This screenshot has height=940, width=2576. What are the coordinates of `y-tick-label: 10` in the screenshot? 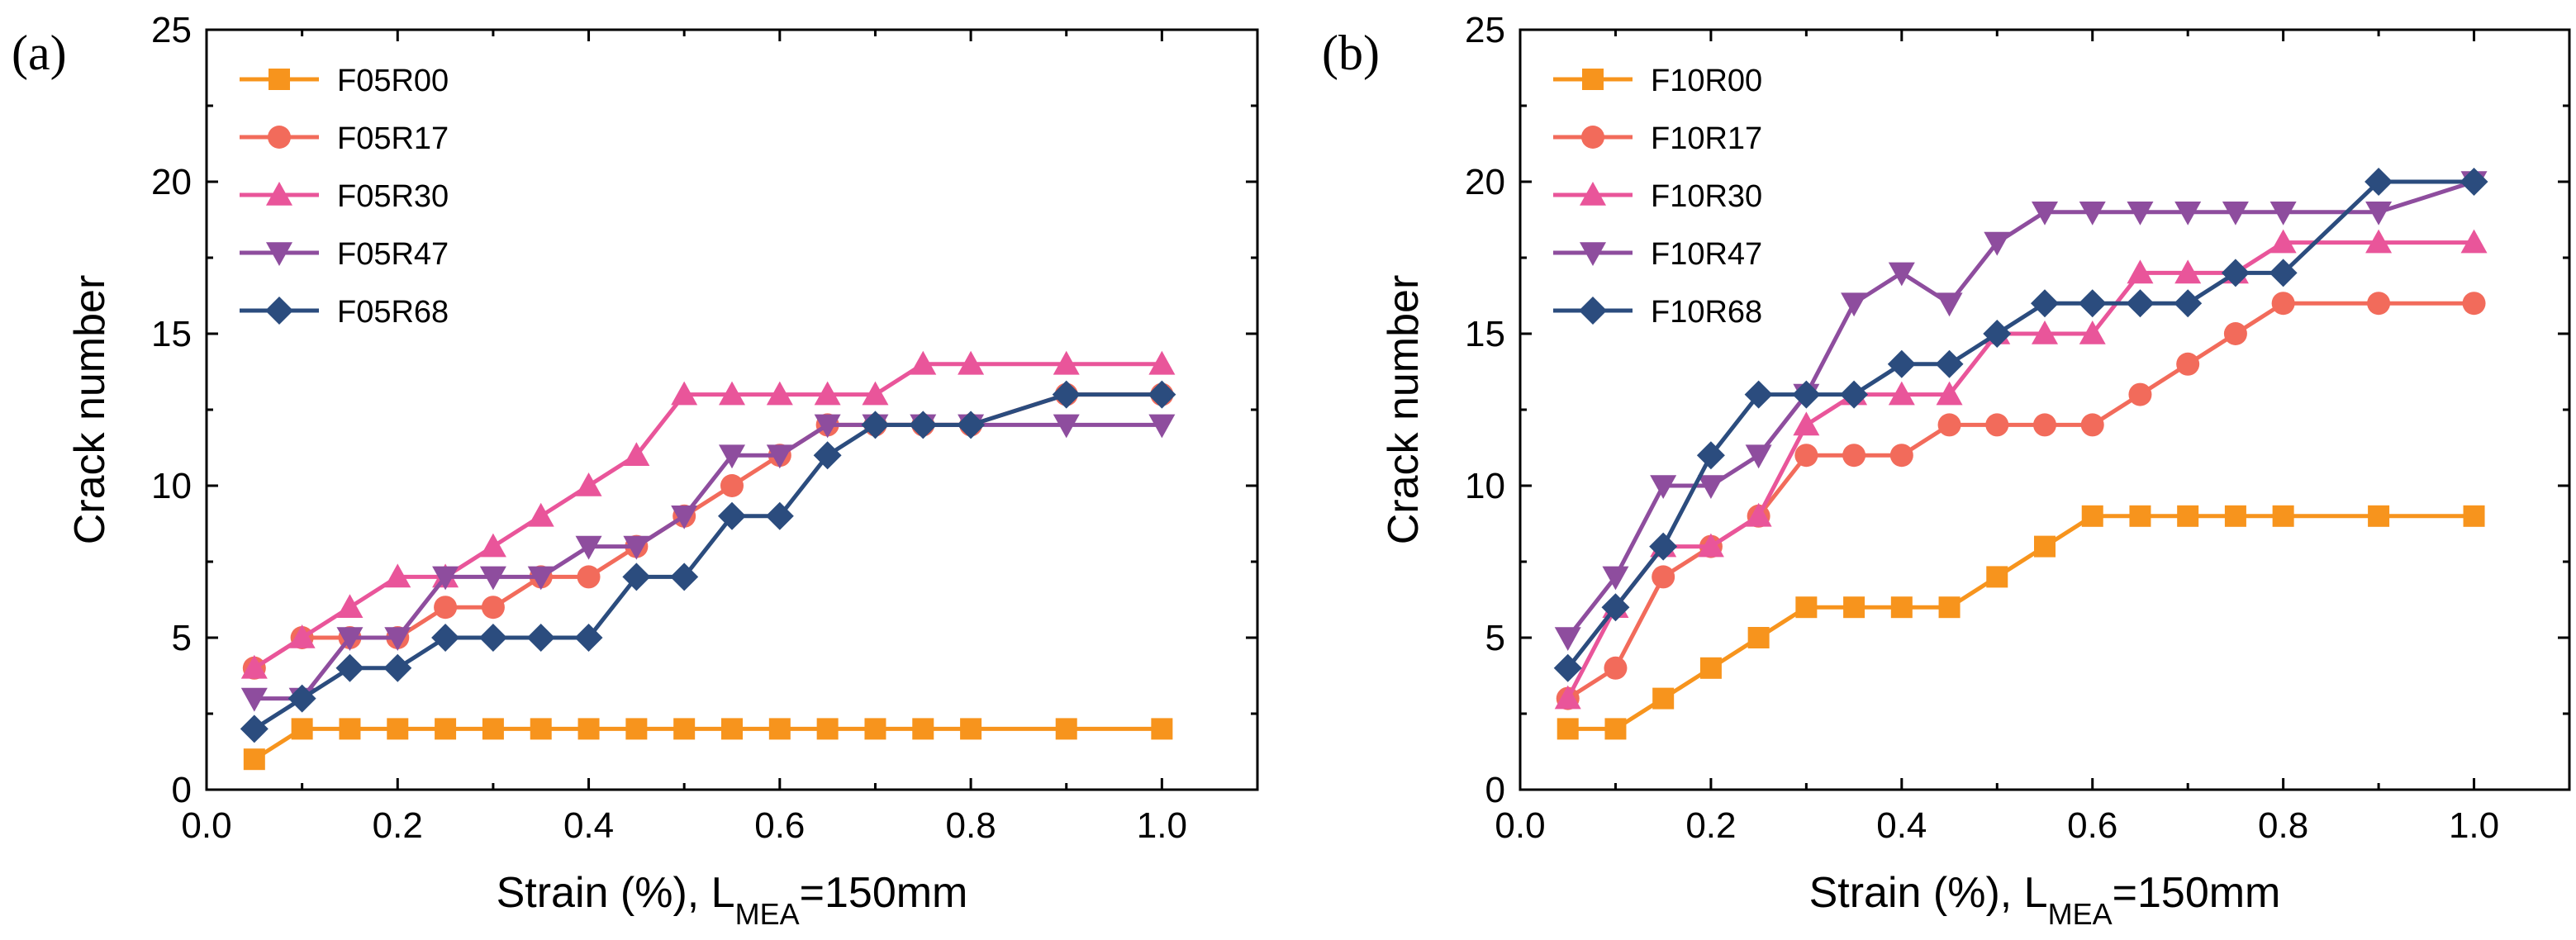 It's located at (1485, 486).